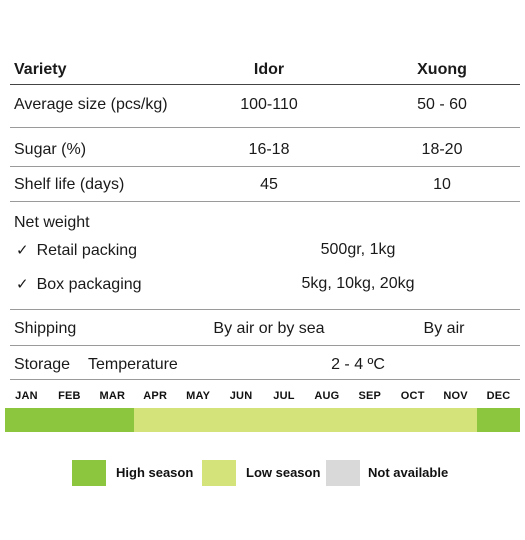 This screenshot has height=540, width=525. Describe the element at coordinates (241, 420) in the screenshot. I see `season-cell-jun` at that location.